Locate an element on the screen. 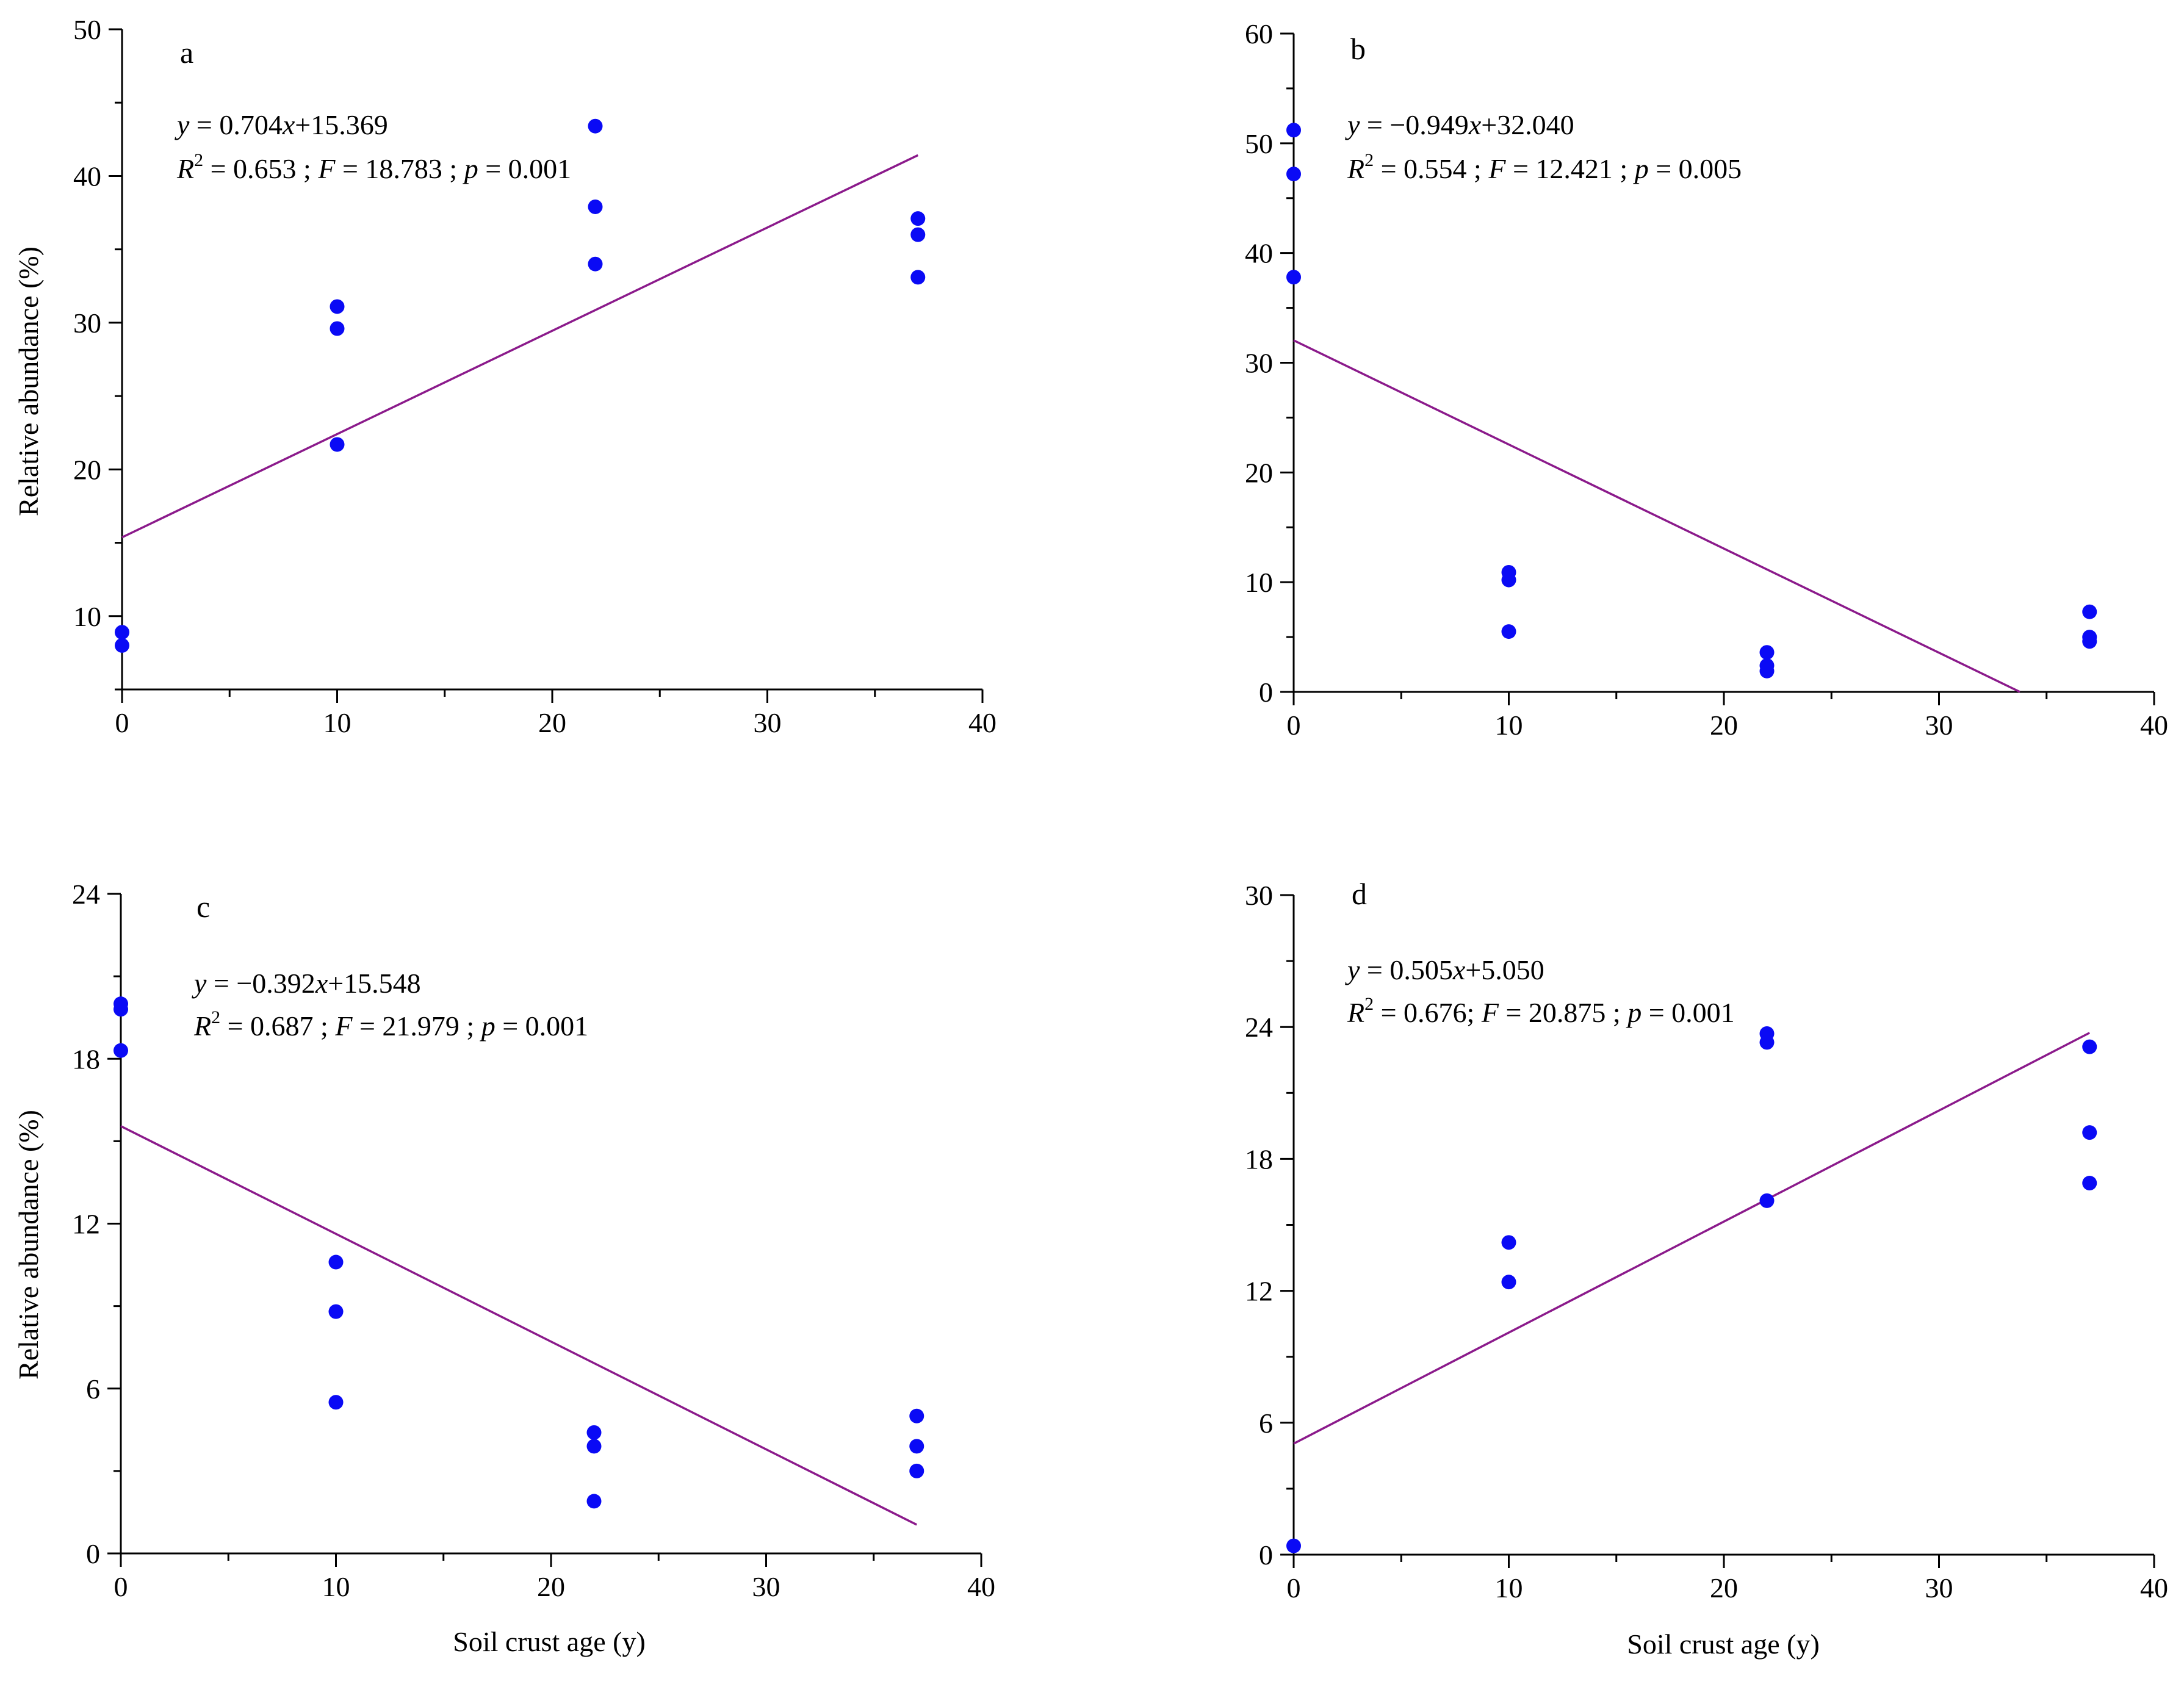 This screenshot has height=1684, width=2184. panel-c-regression-line is located at coordinates (519, 1325).